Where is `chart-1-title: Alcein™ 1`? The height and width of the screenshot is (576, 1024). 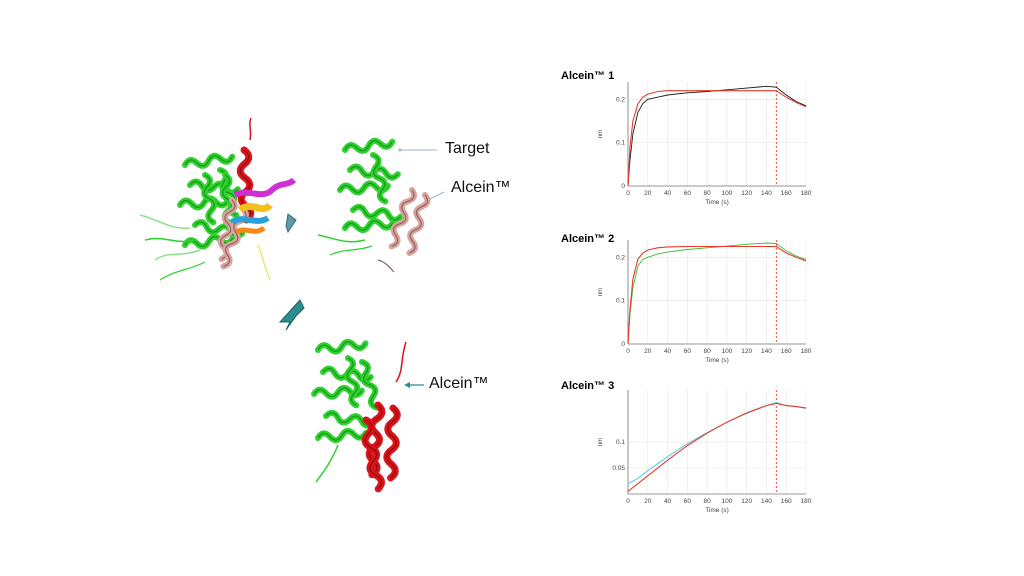 chart-1-title: Alcein™ 1 is located at coordinates (588, 76).